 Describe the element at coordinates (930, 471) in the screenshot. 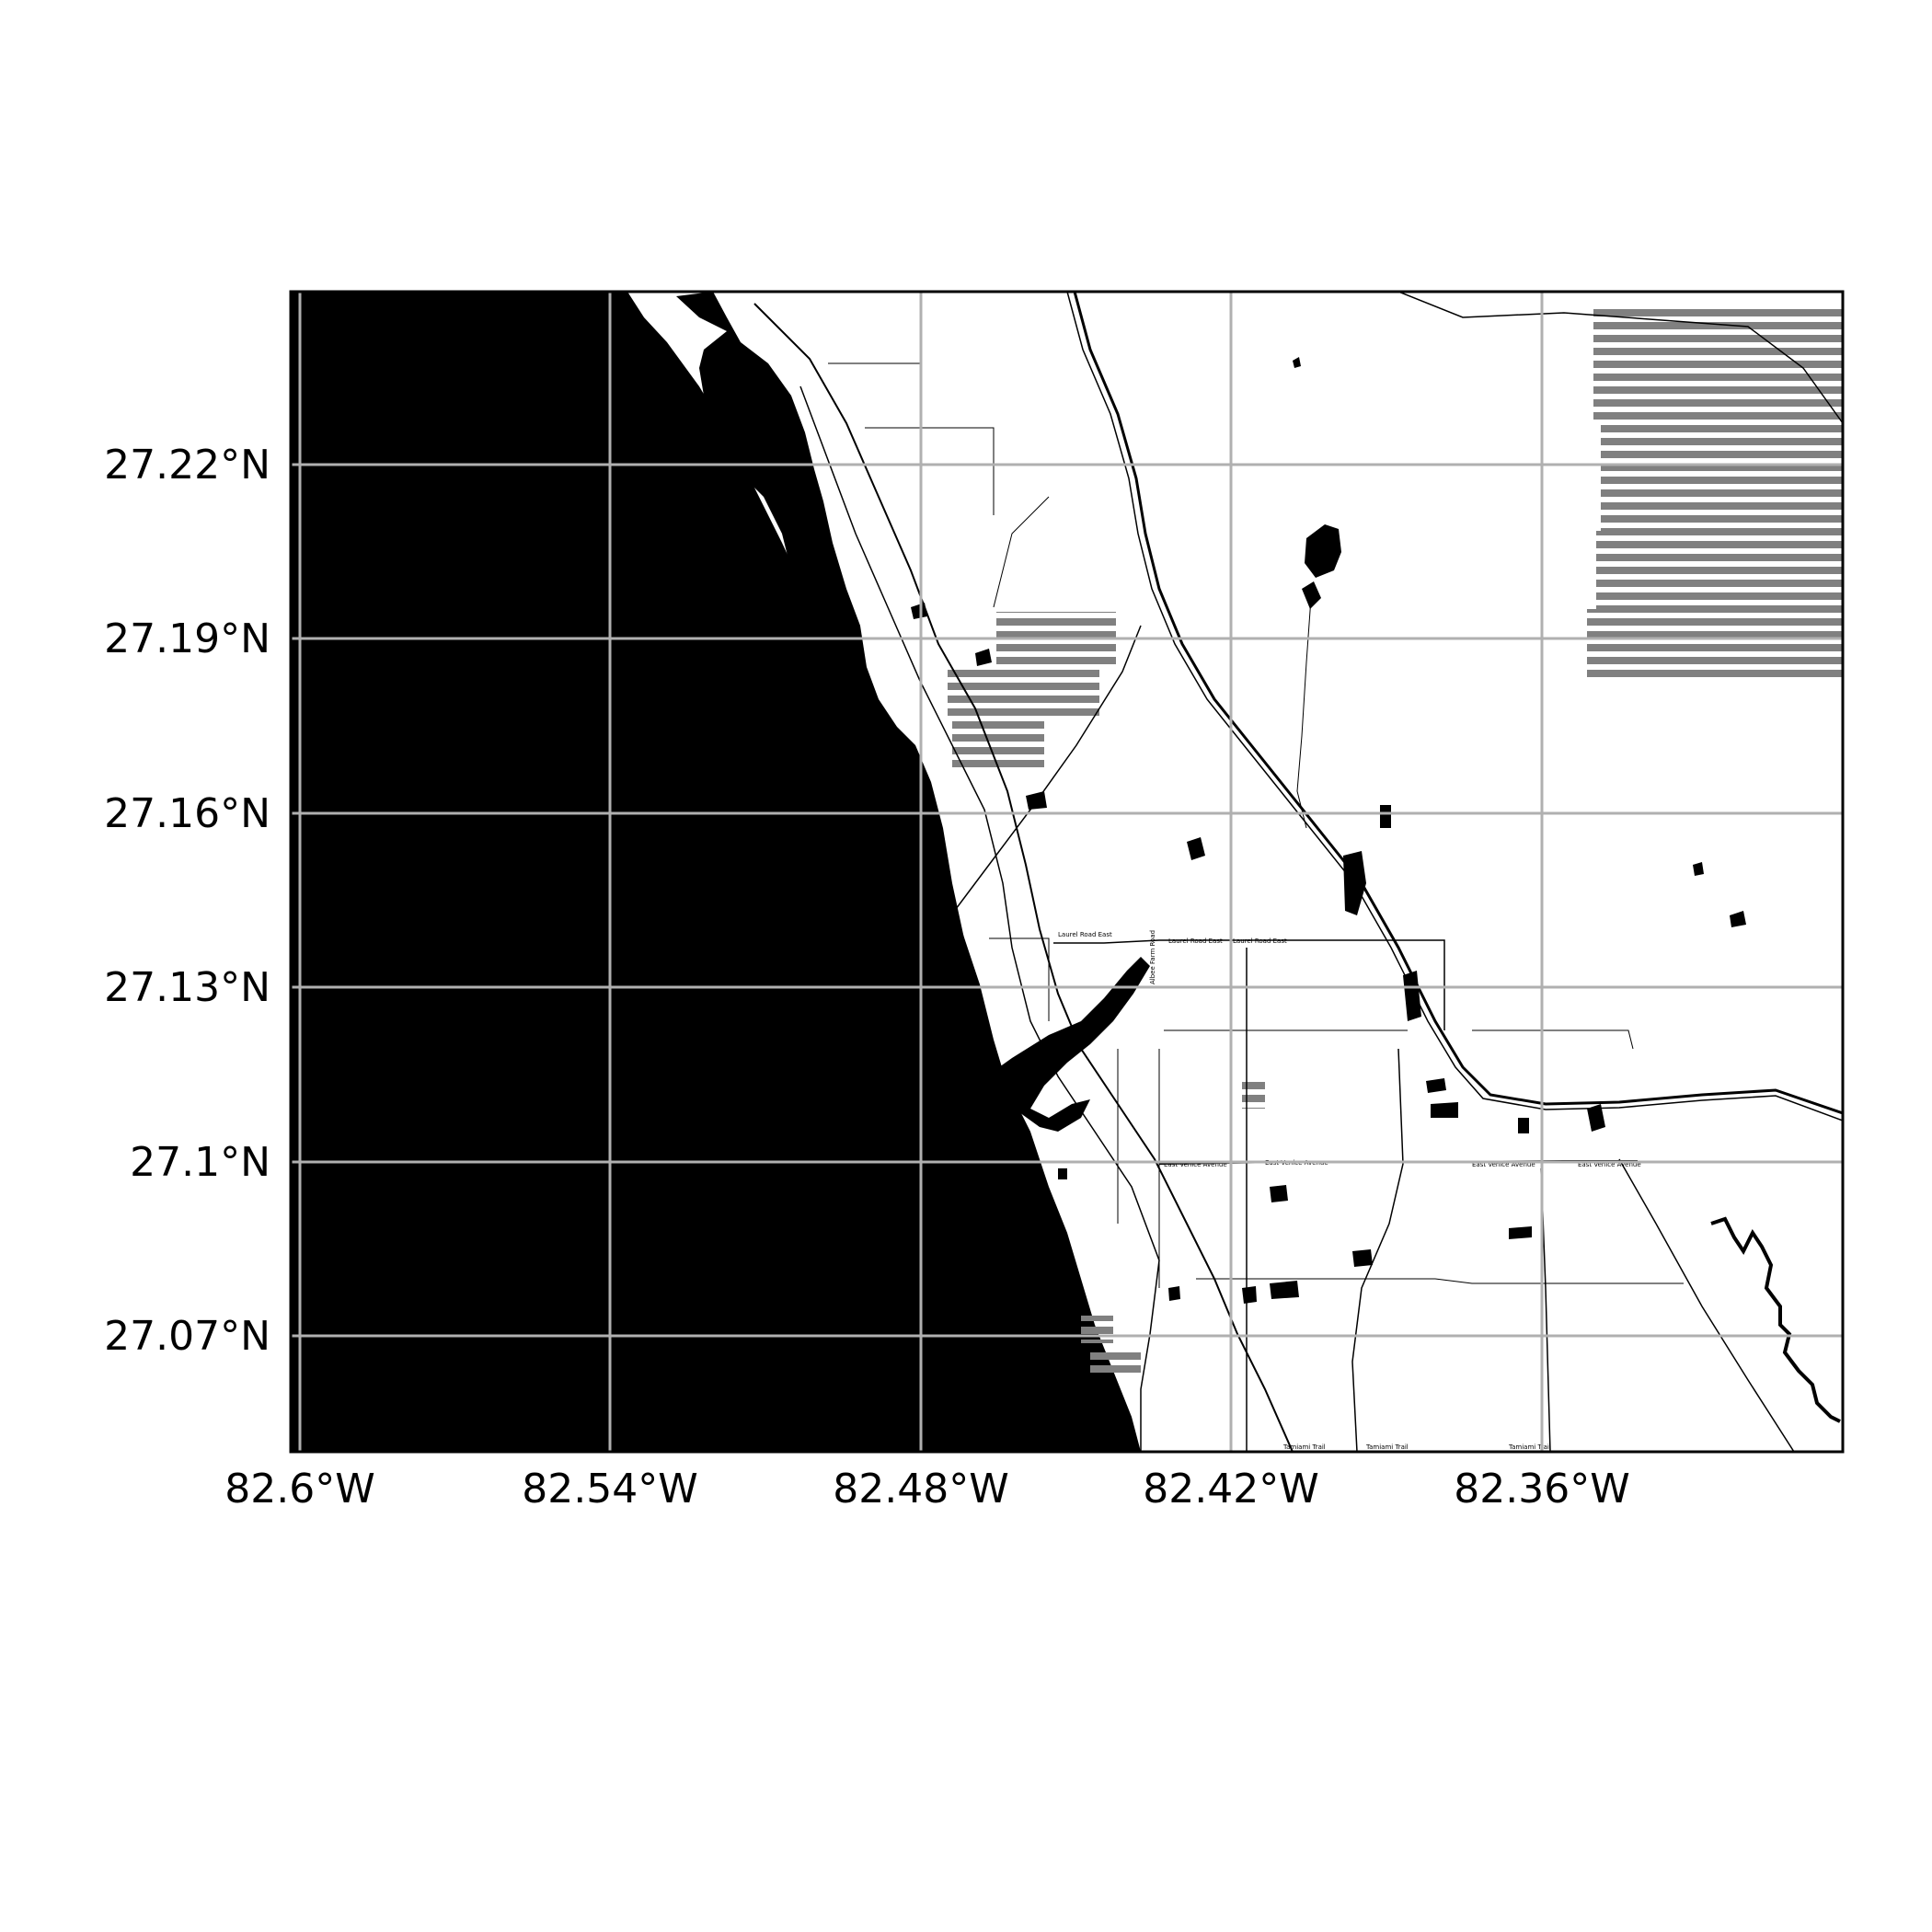

I see `grid-road-e` at that location.